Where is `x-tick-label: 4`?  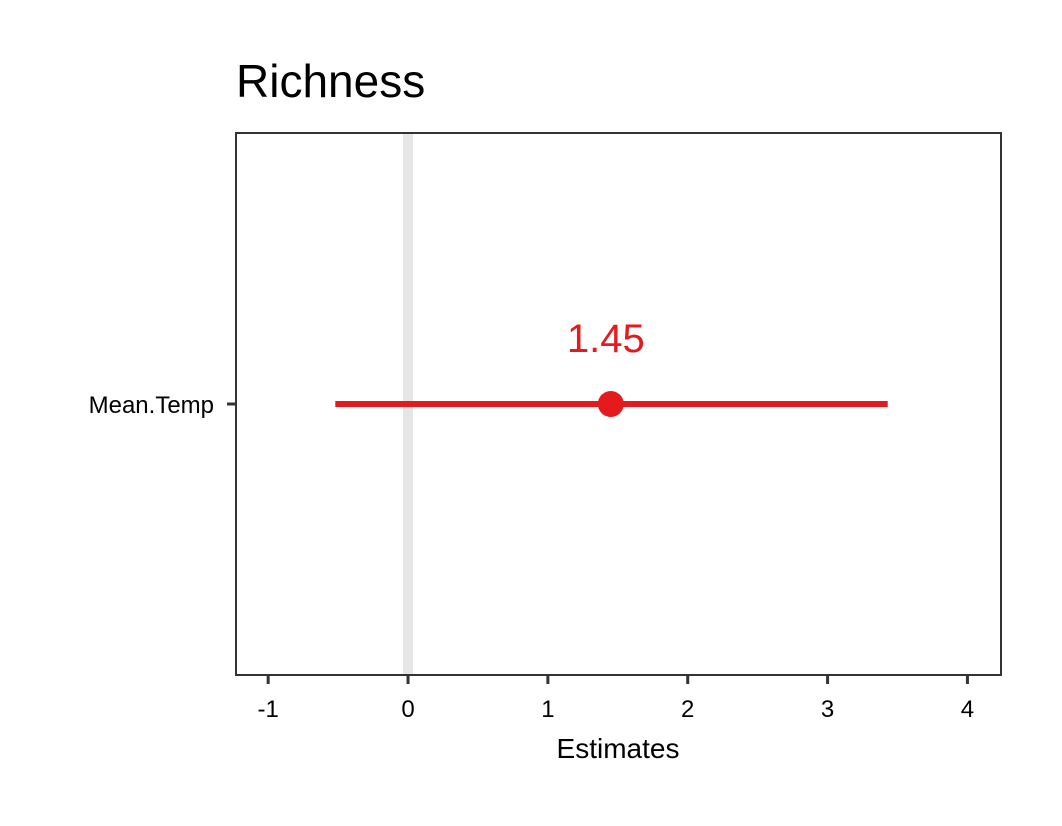 x-tick-label: 4 is located at coordinates (967, 709).